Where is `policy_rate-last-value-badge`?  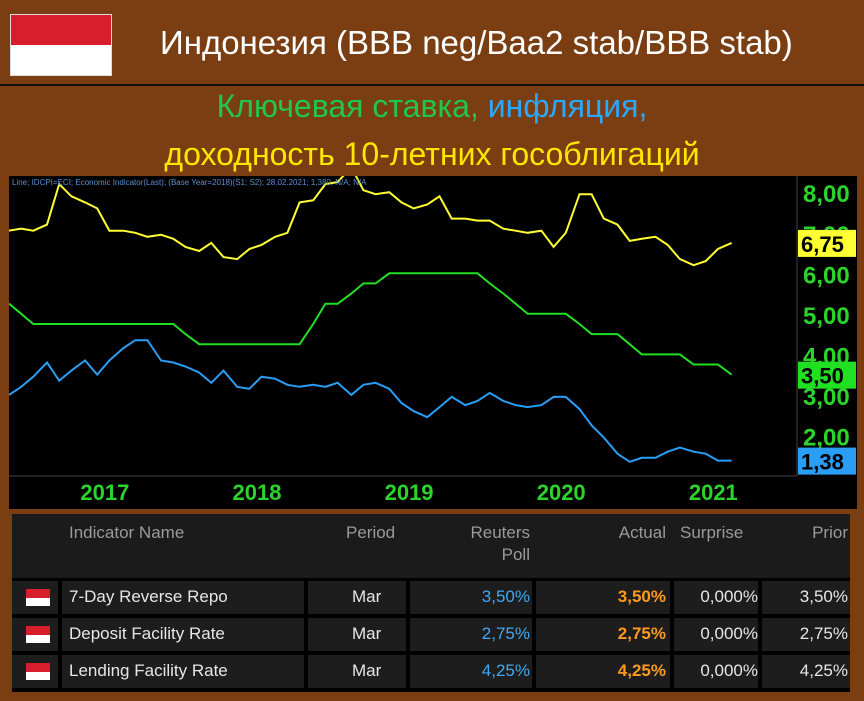
policy_rate-last-value-badge is located at coordinates (827, 375).